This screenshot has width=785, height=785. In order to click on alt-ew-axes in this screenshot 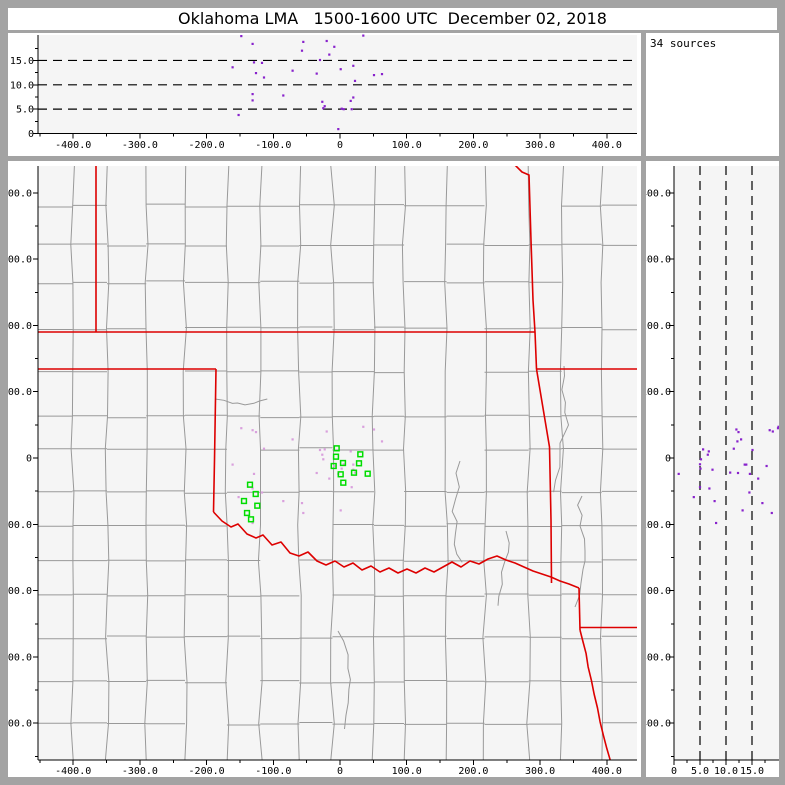, I will do `click(335, 87)`.